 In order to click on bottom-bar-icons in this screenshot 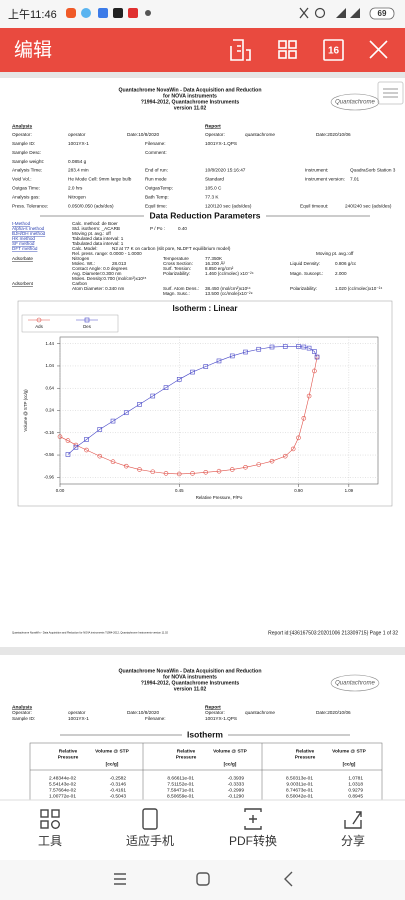, I will do `click(201, 819)`.